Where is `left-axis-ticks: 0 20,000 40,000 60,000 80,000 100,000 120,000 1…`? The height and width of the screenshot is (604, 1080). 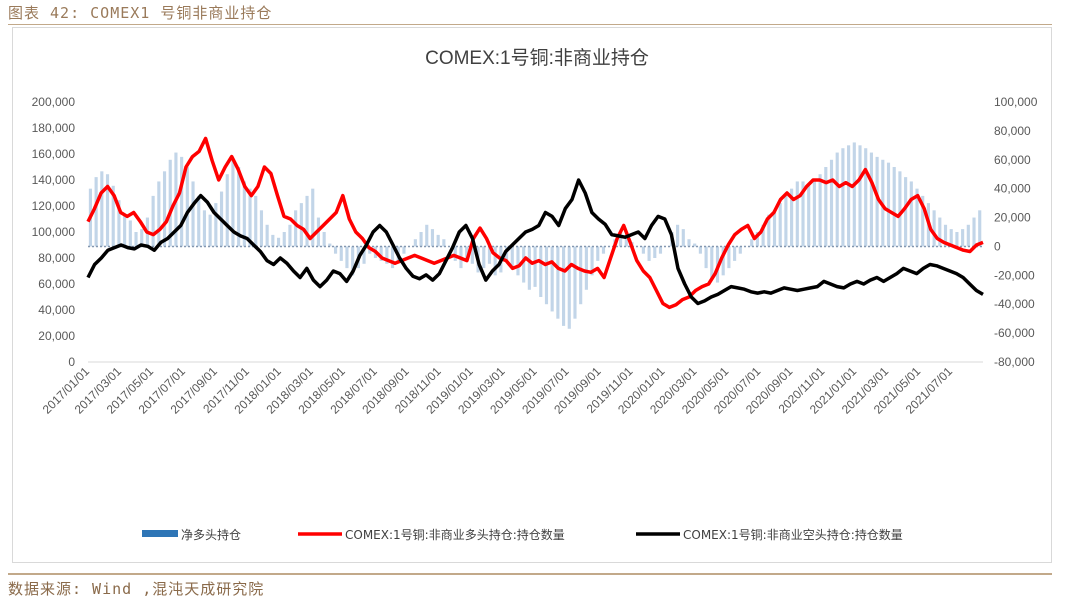 left-axis-ticks: 0 20,000 40,000 60,000 80,000 100,000 120,000 1… is located at coordinates (54, 232).